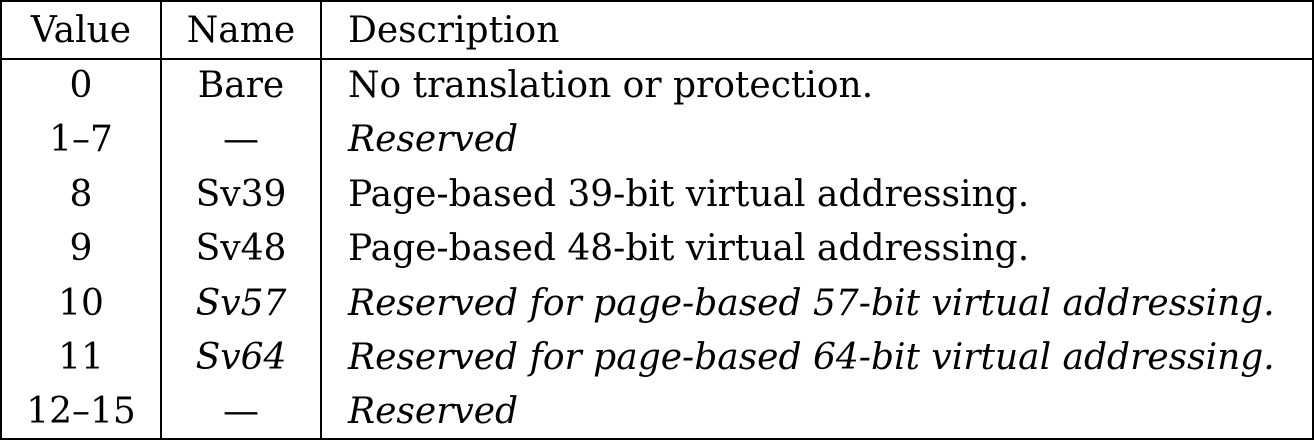 The height and width of the screenshot is (440, 1314). What do you see at coordinates (657, 411) in the screenshot?
I see `table-row: 12–15 — Reserved` at bounding box center [657, 411].